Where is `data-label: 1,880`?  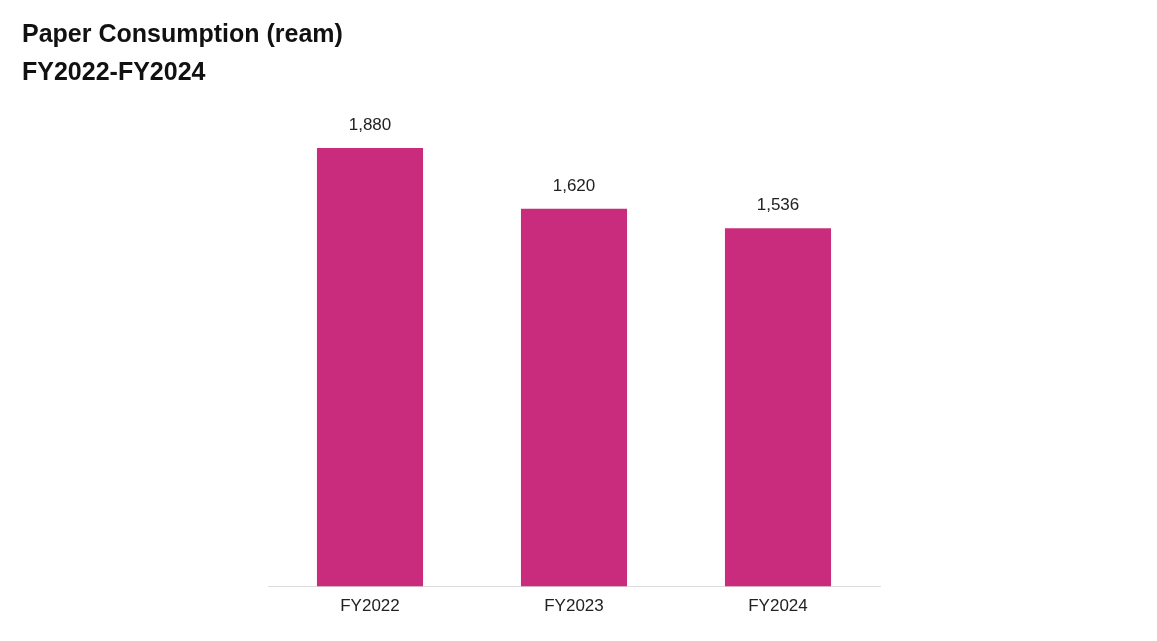 data-label: 1,880 is located at coordinates (370, 125).